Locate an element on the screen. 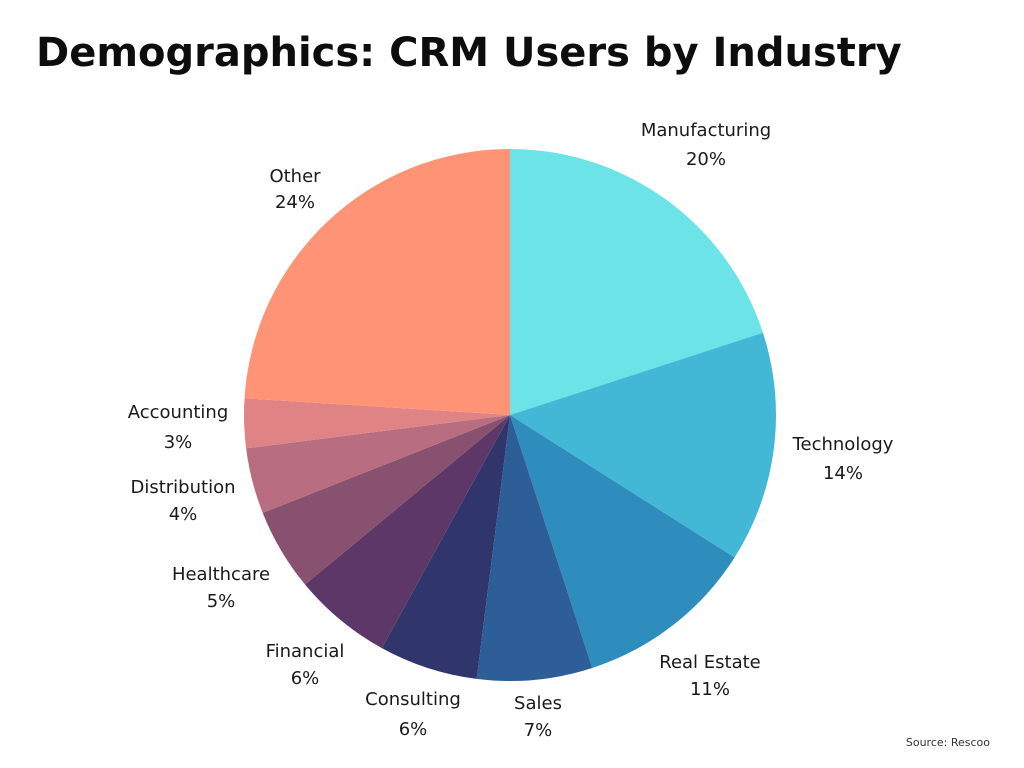  pie-slice-consulting is located at coordinates (445, 547).